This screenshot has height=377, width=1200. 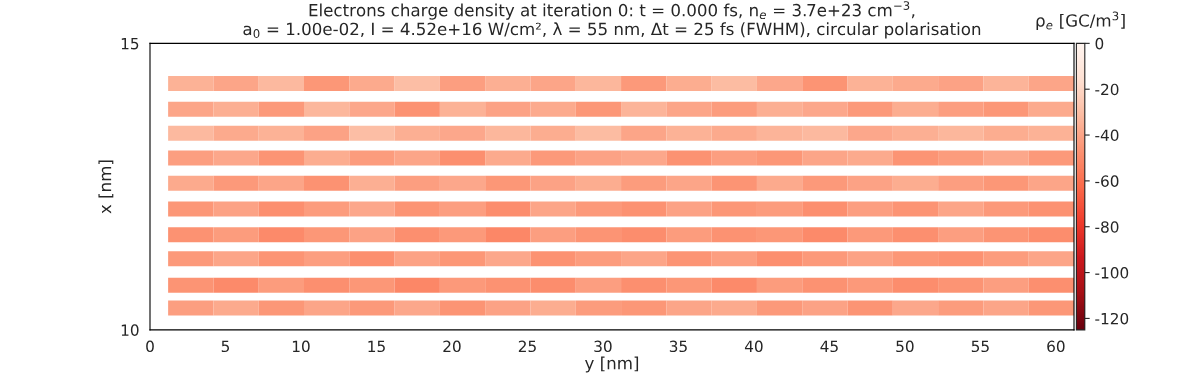 I want to click on x-tick-label: 25, so click(x=527, y=346).